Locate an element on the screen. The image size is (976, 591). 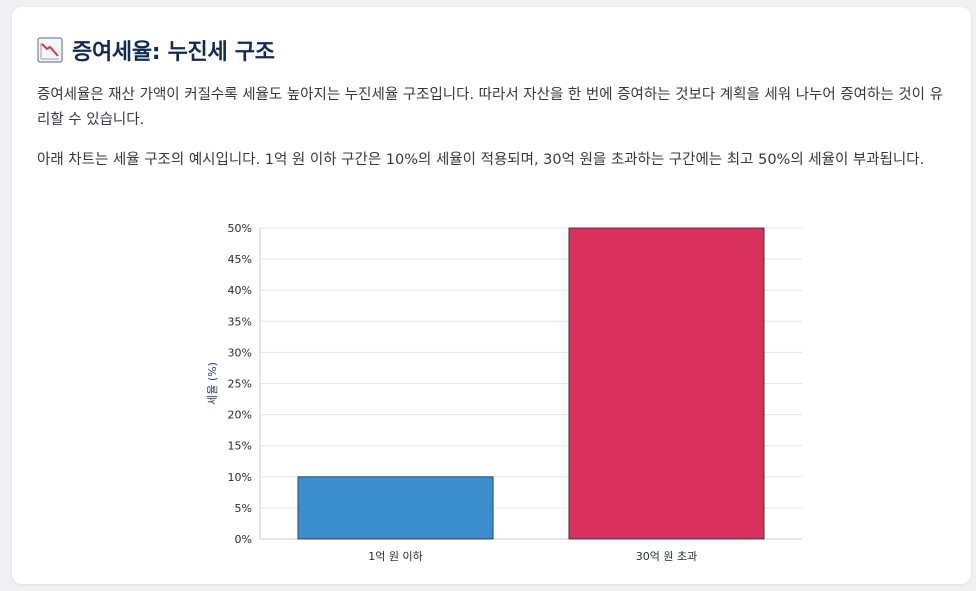
y-axis-label: 세율 (%) is located at coordinates (212, 383).